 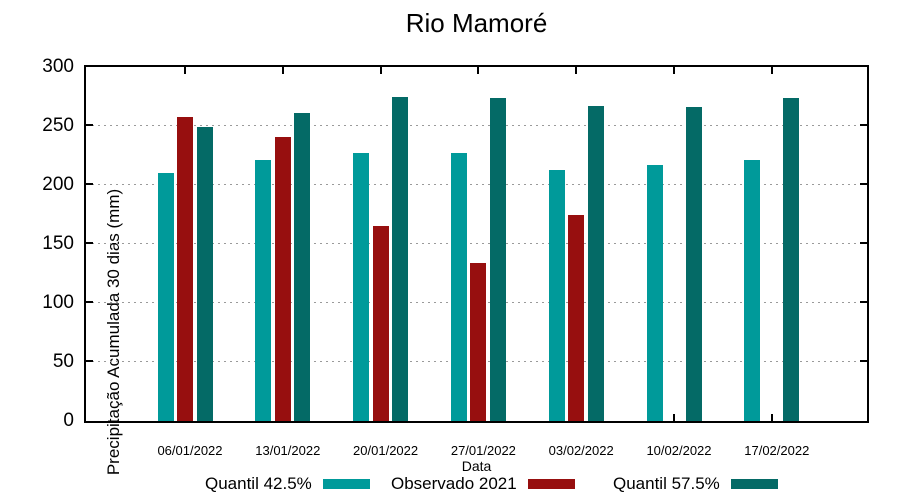 What do you see at coordinates (386, 450) in the screenshot?
I see `xtick-label-20-01-2022: 20/01/2022` at bounding box center [386, 450].